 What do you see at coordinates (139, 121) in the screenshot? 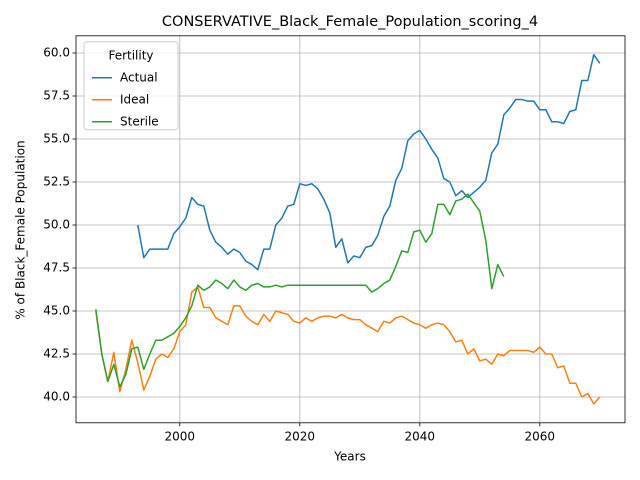
I see `legend-label: Sterile` at bounding box center [139, 121].